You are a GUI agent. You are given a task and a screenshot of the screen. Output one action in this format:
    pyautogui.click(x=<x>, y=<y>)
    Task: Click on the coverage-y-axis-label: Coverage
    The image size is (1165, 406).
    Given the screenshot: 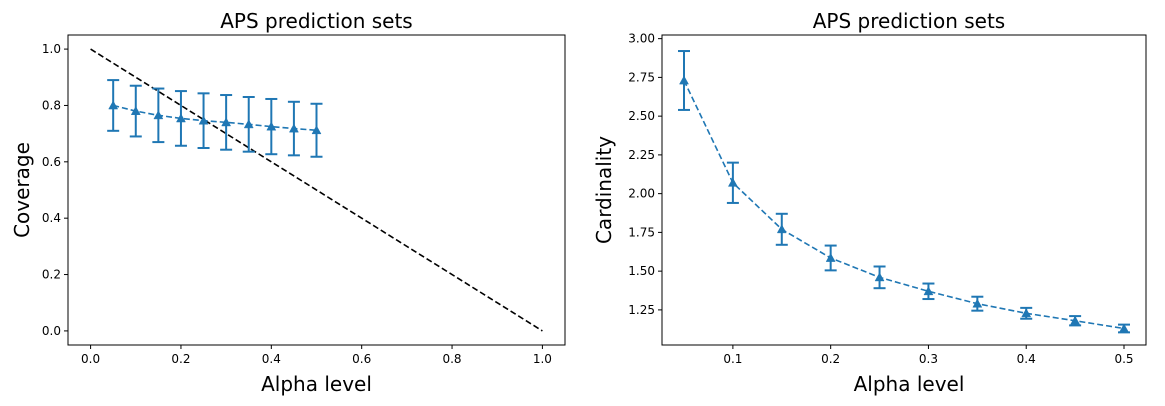 What is the action you would take?
    pyautogui.click(x=22, y=190)
    